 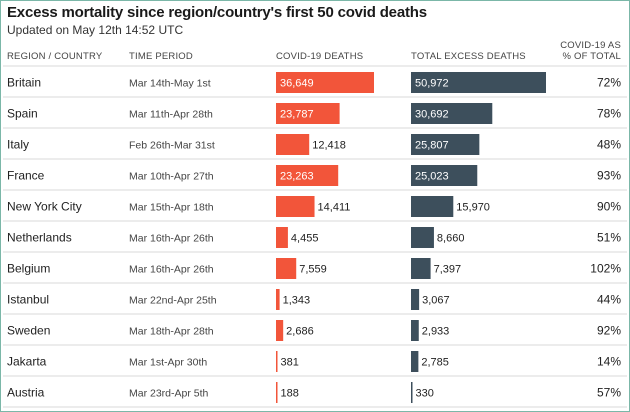 What do you see at coordinates (609, 145) in the screenshot?
I see `pct-of-total-label: 48%` at bounding box center [609, 145].